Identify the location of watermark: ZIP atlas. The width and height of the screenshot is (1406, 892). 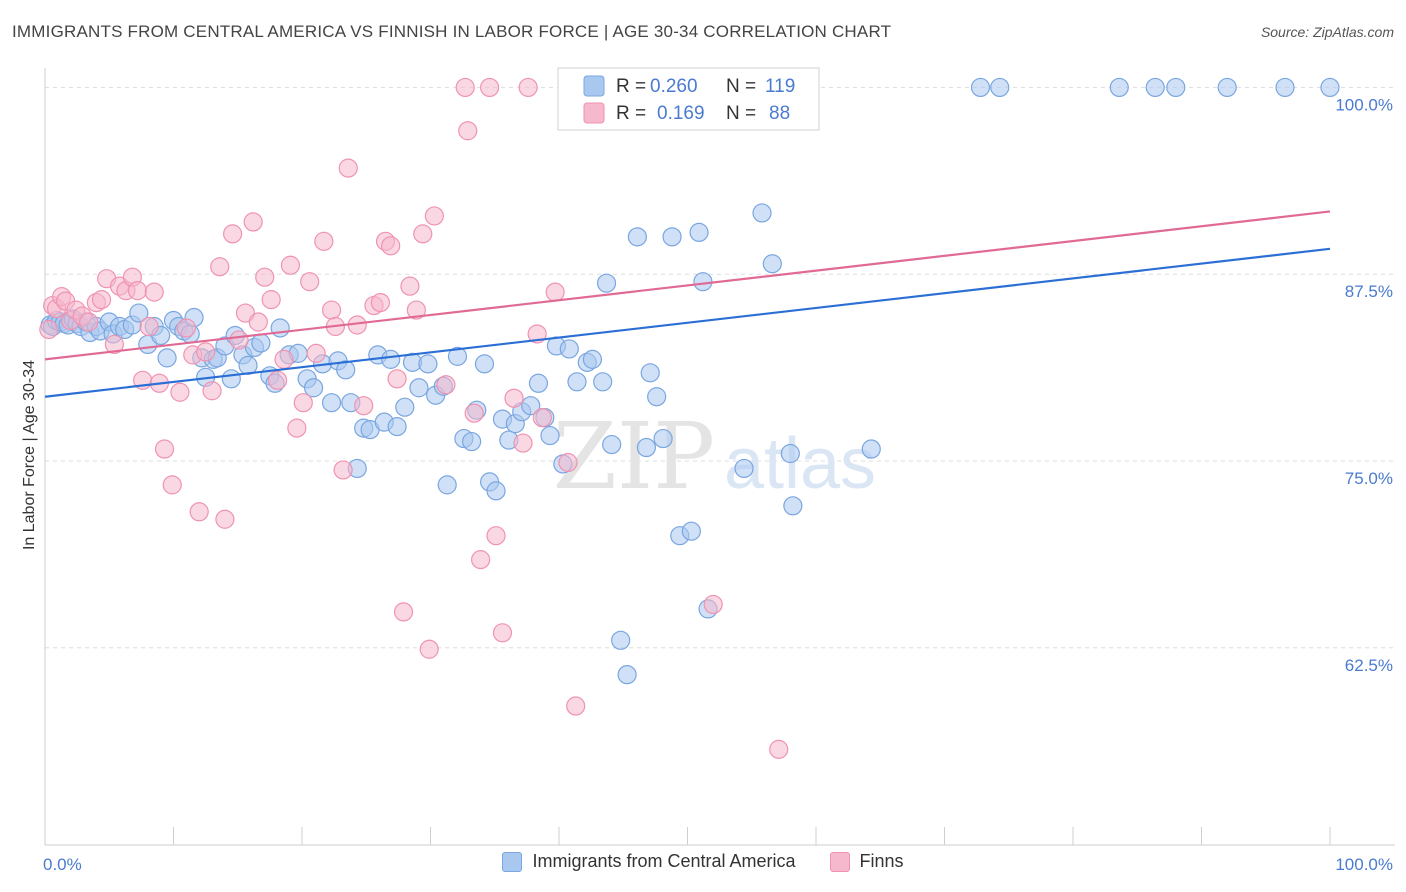
(714, 456).